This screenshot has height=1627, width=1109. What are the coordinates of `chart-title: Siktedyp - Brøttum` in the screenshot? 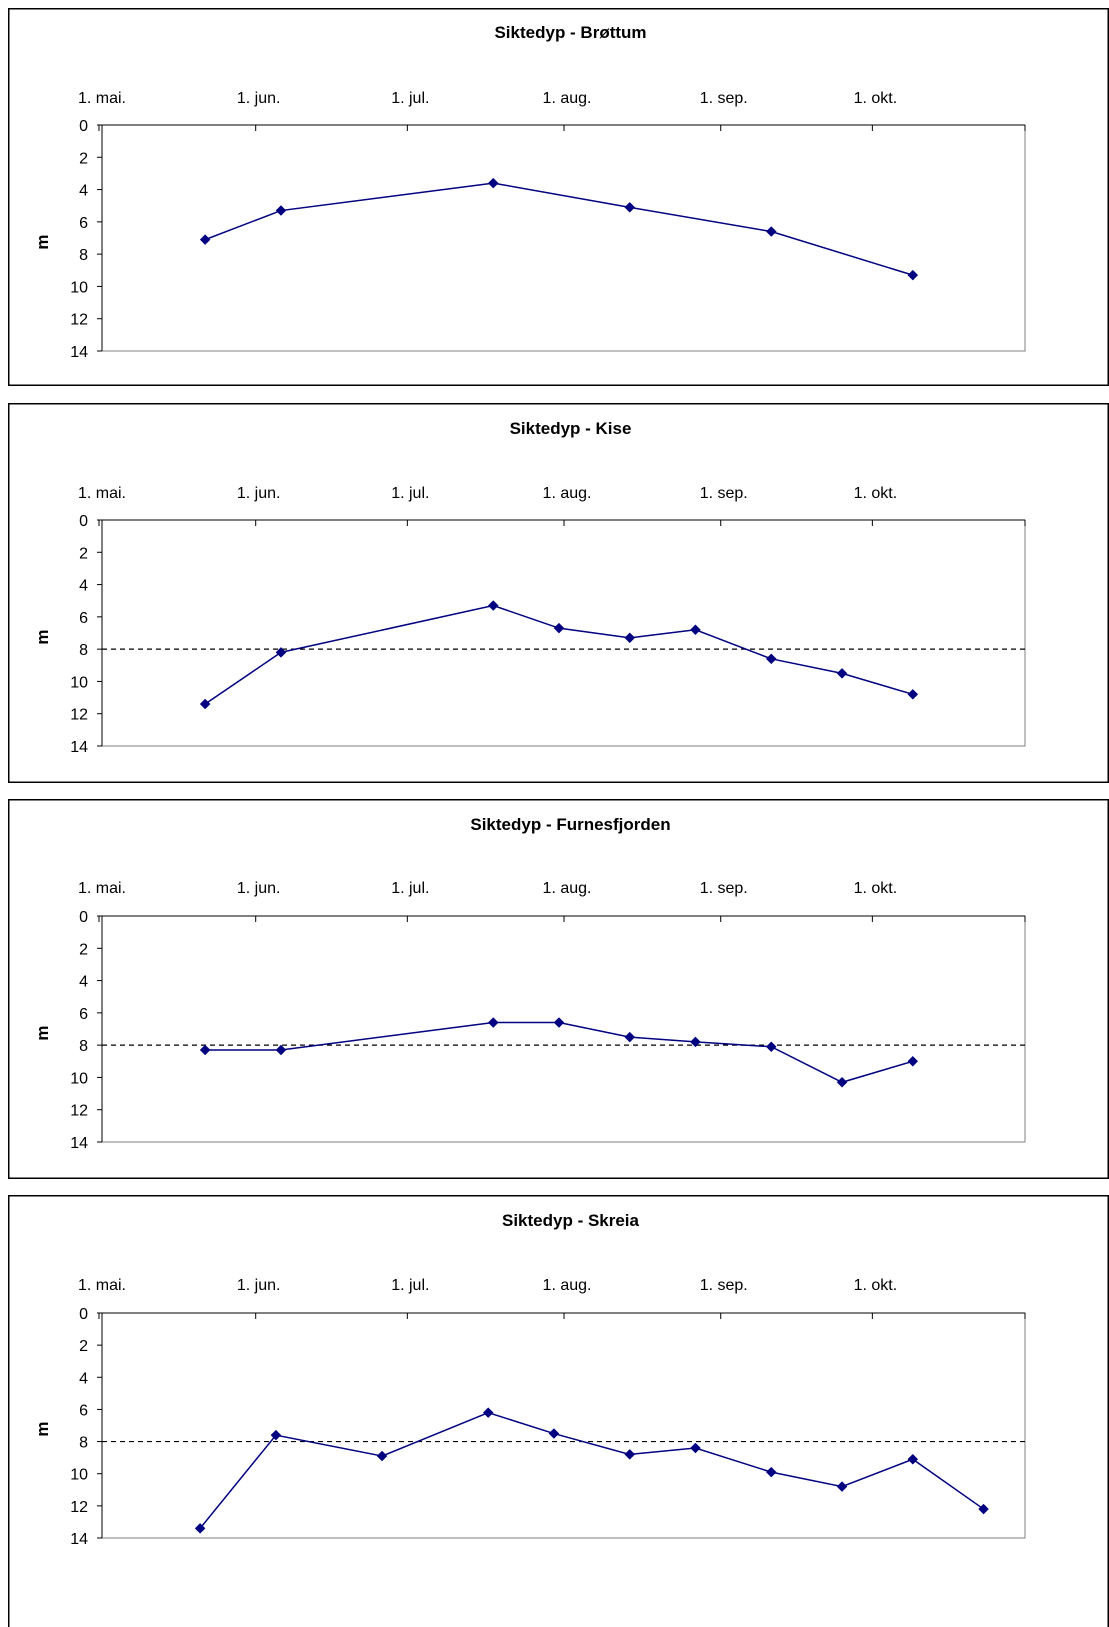 It's located at (570, 32).